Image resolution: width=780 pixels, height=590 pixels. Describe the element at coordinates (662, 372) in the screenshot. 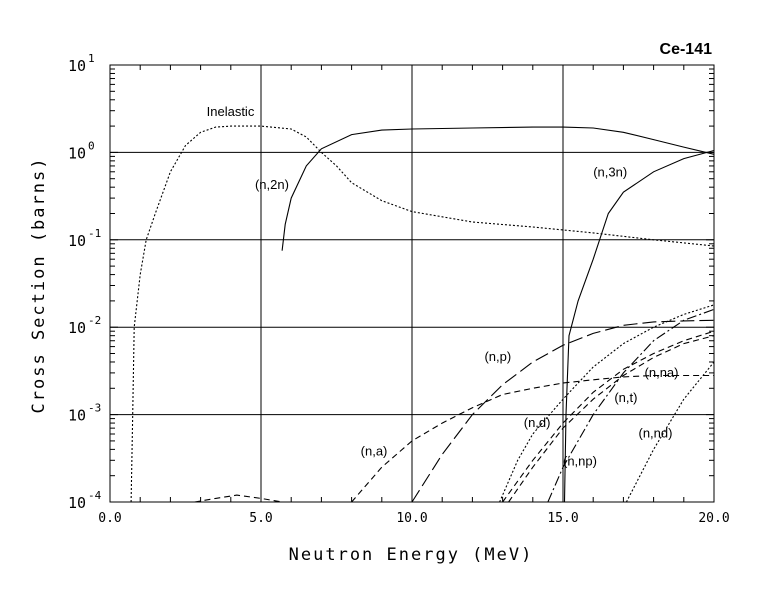

I see `series-label: (n,na)` at that location.